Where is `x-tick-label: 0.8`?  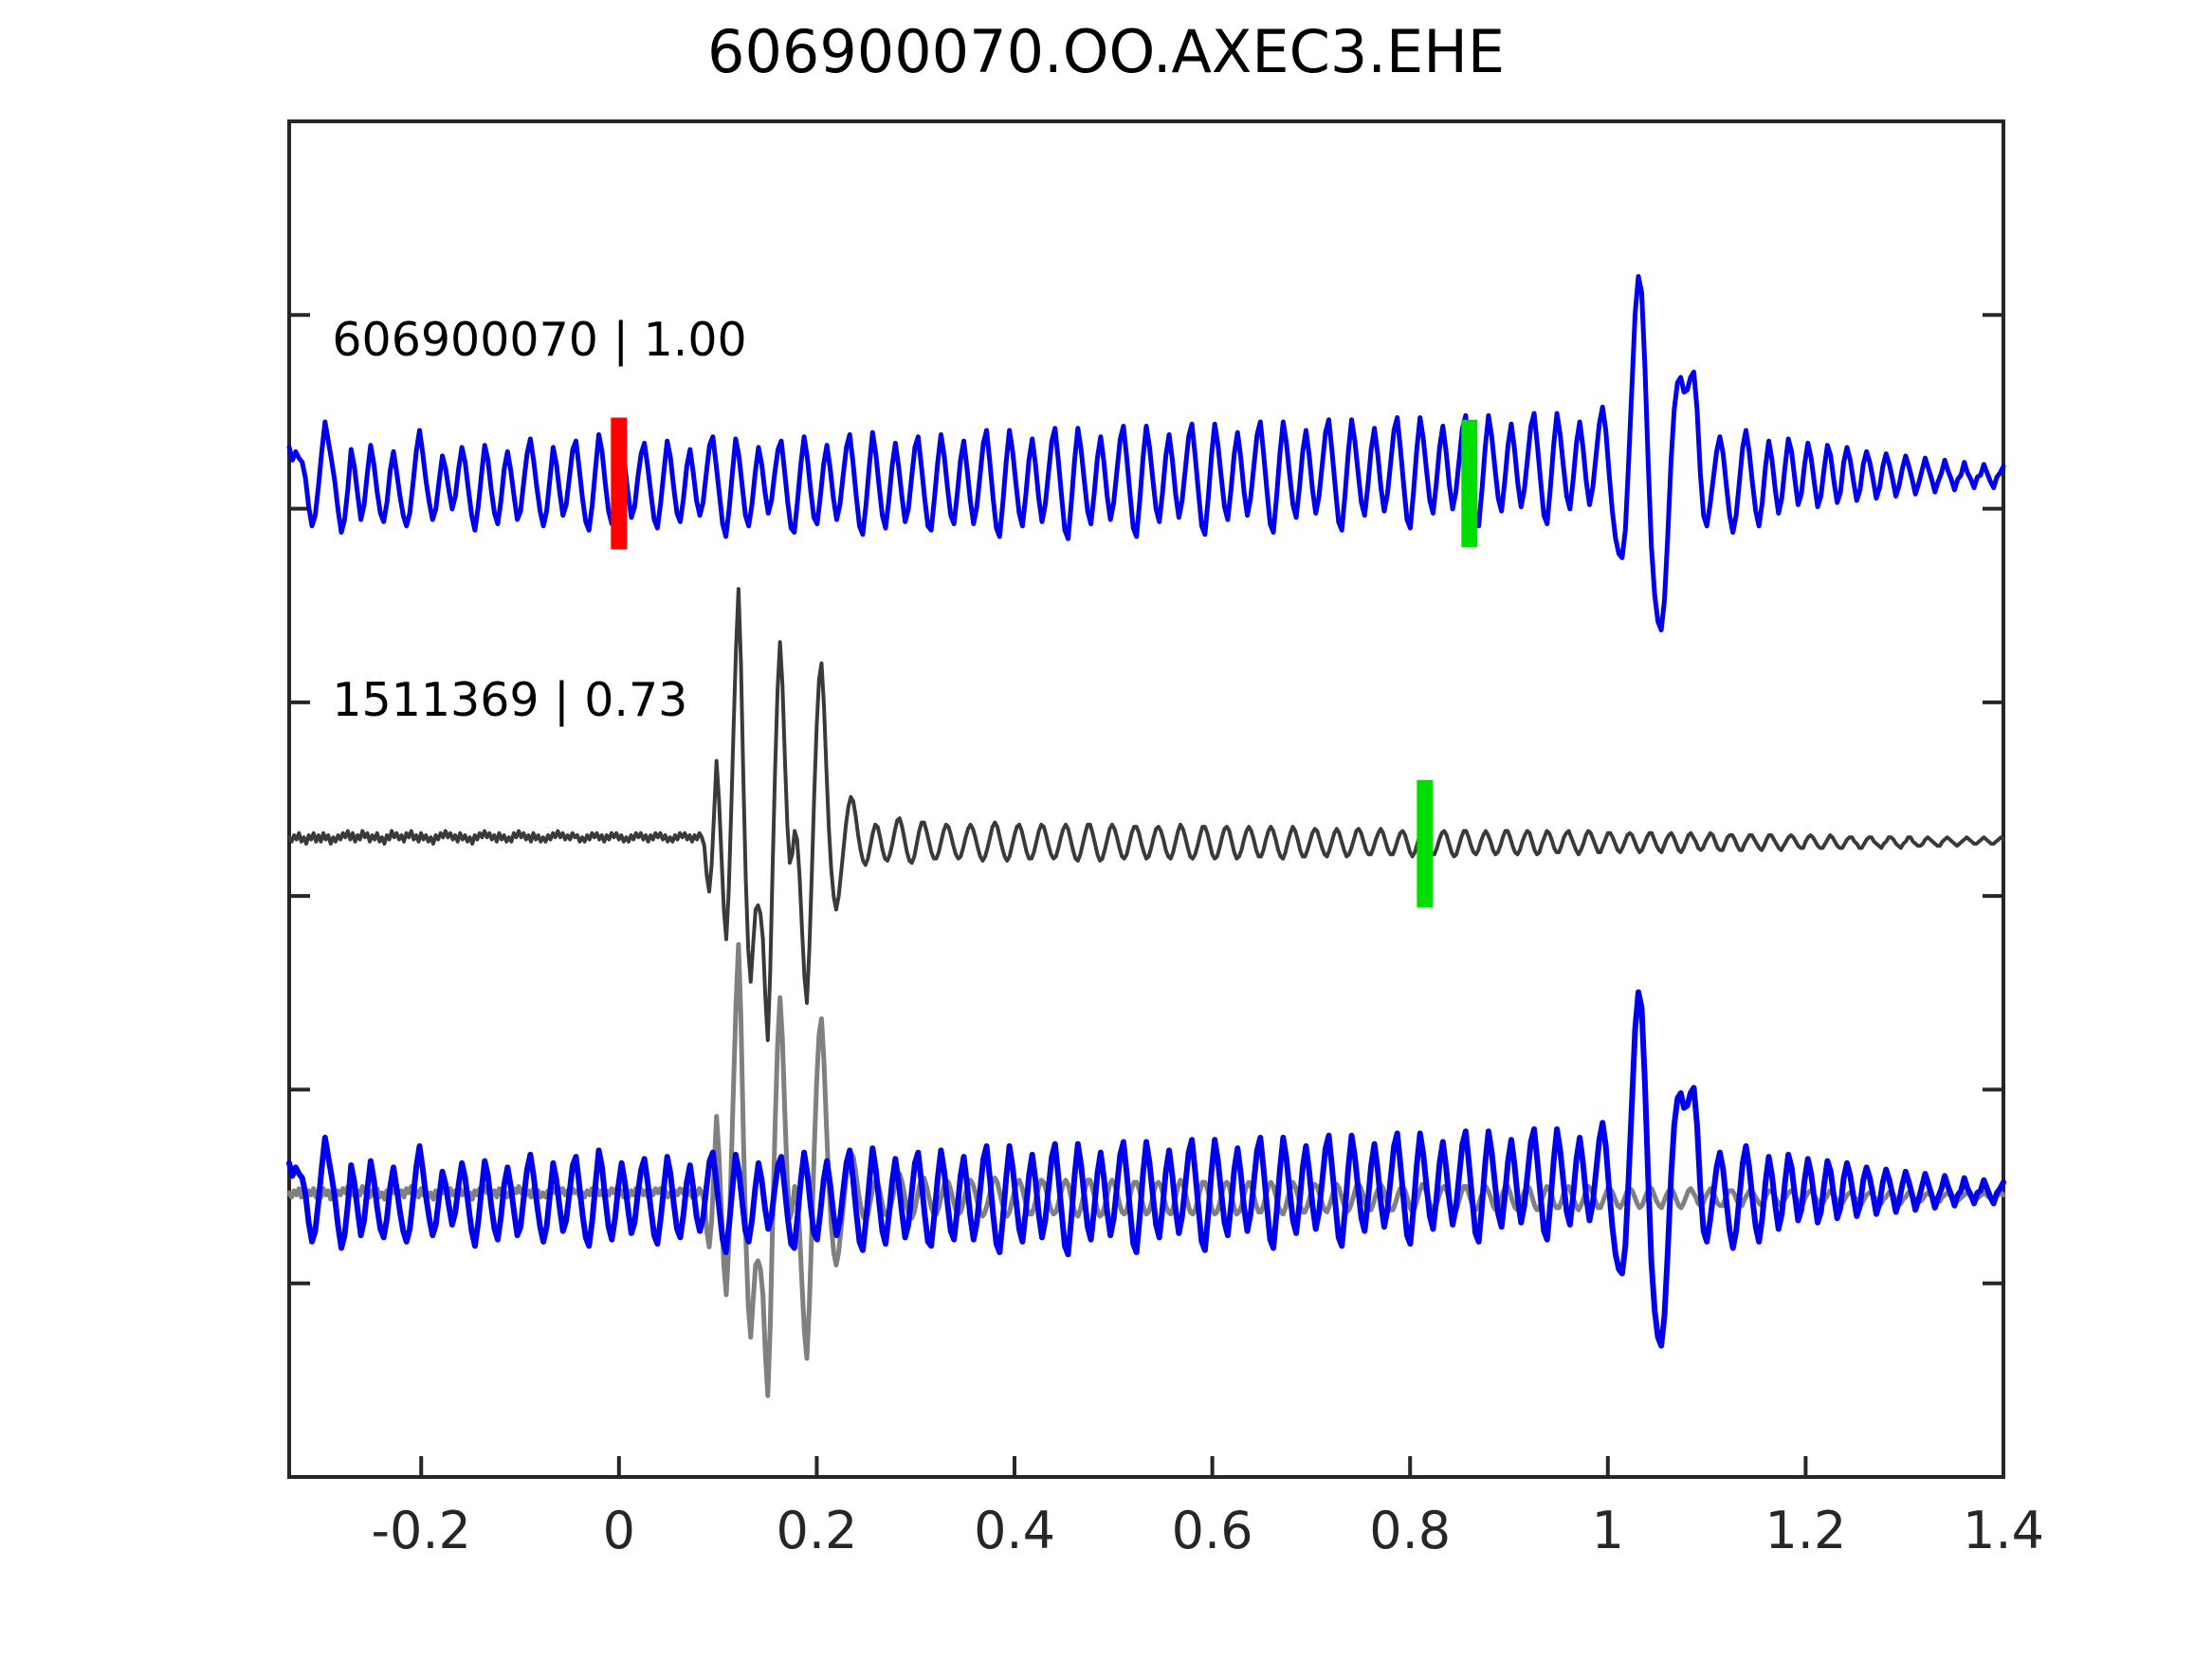 x-tick-label: 0.8 is located at coordinates (1410, 1530).